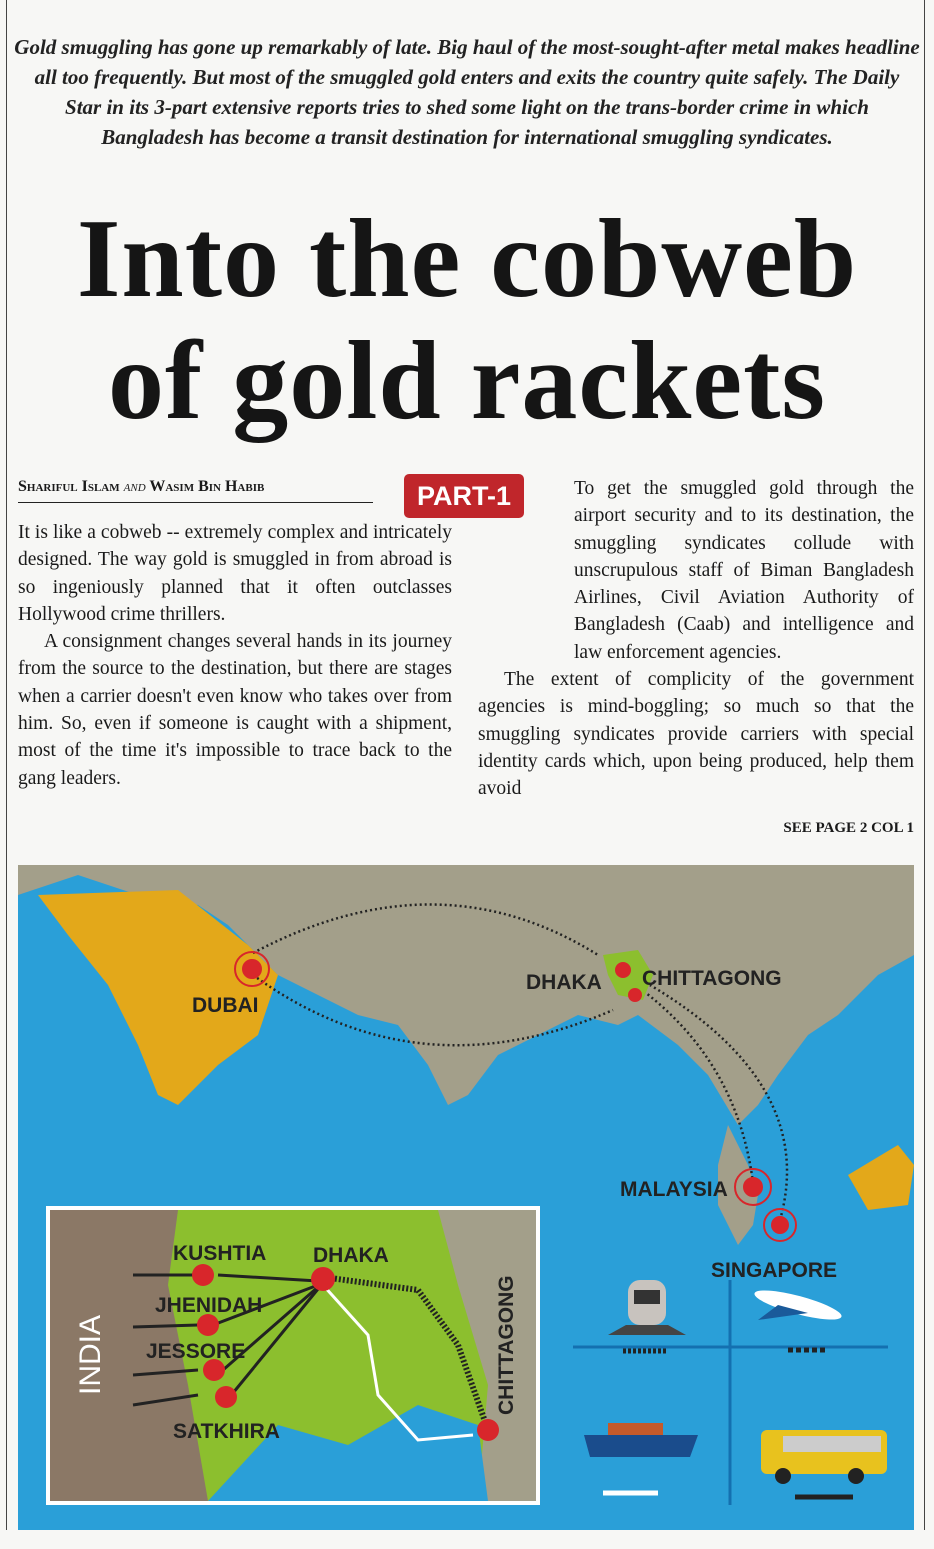  I want to click on author-2: Wasim Bin Habib, so click(207, 486).